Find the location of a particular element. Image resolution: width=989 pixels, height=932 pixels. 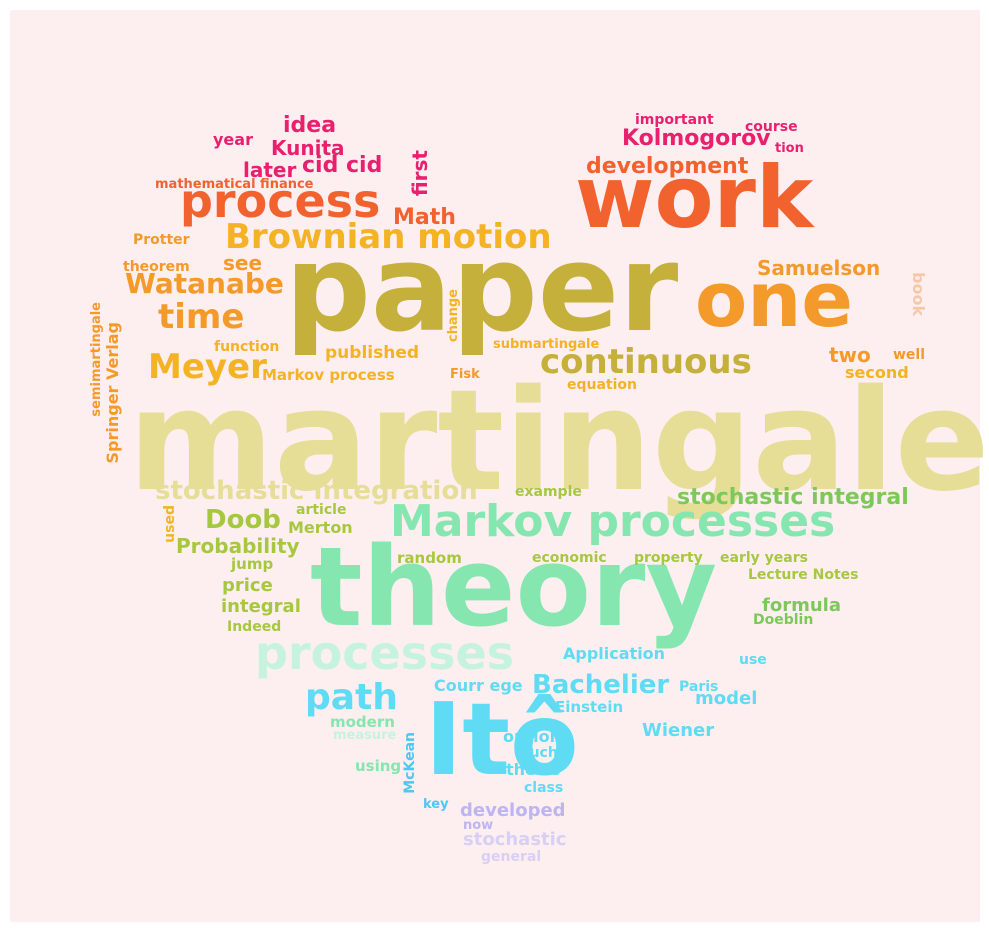

cloud-word-markov-processes: Markov processes is located at coordinates (613, 521).